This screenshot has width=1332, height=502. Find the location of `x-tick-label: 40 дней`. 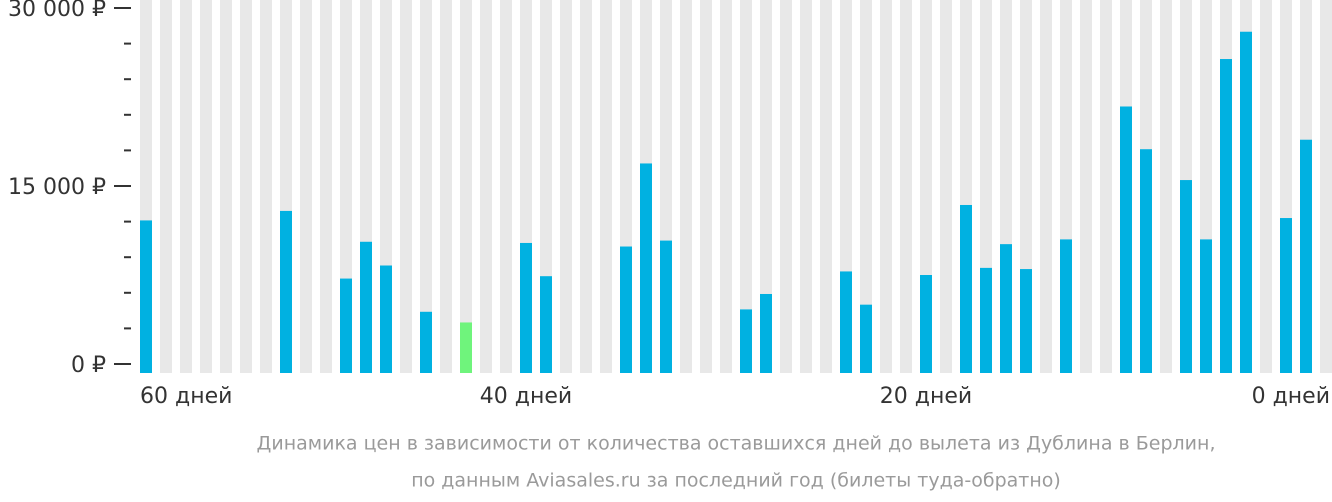

x-tick-label: 40 дней is located at coordinates (526, 396).